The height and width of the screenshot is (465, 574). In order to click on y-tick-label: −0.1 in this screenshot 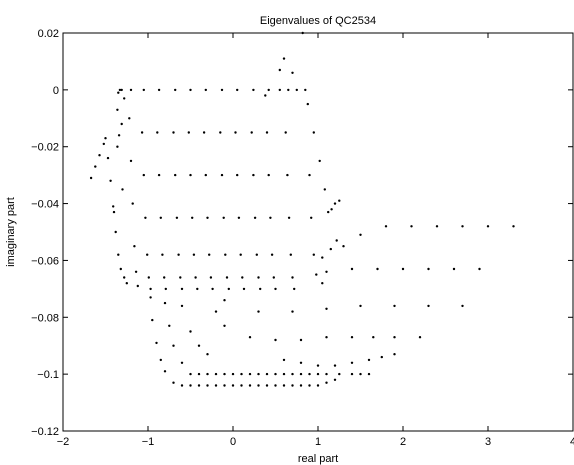, I will do `click(48, 375)`.